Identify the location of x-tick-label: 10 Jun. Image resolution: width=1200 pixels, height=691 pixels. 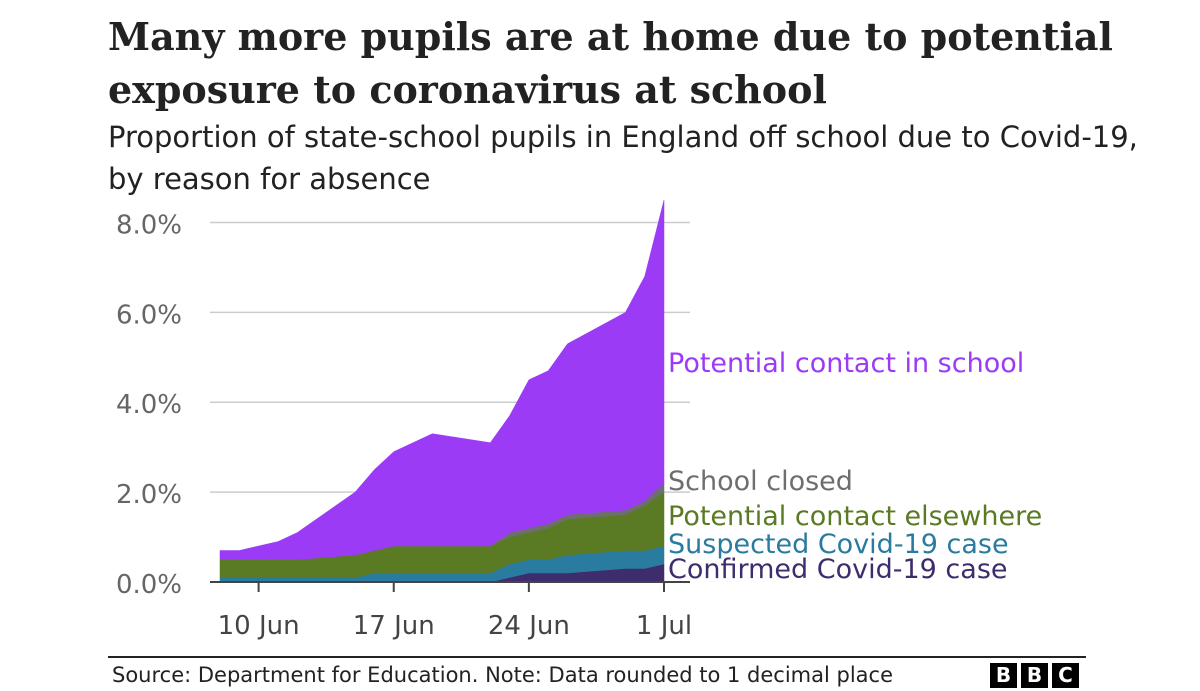
(259, 626).